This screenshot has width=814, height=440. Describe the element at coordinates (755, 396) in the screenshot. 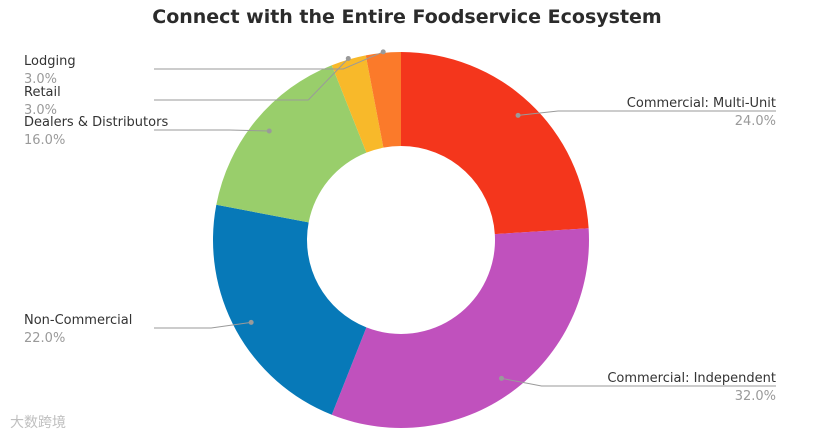

I see `slice-percent-label: 32.0%` at that location.